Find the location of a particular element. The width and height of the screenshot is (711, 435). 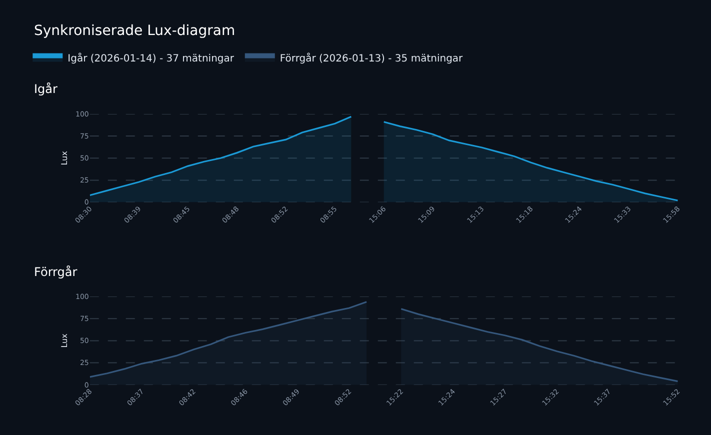

chart-title: Förrgår is located at coordinates (56, 272).